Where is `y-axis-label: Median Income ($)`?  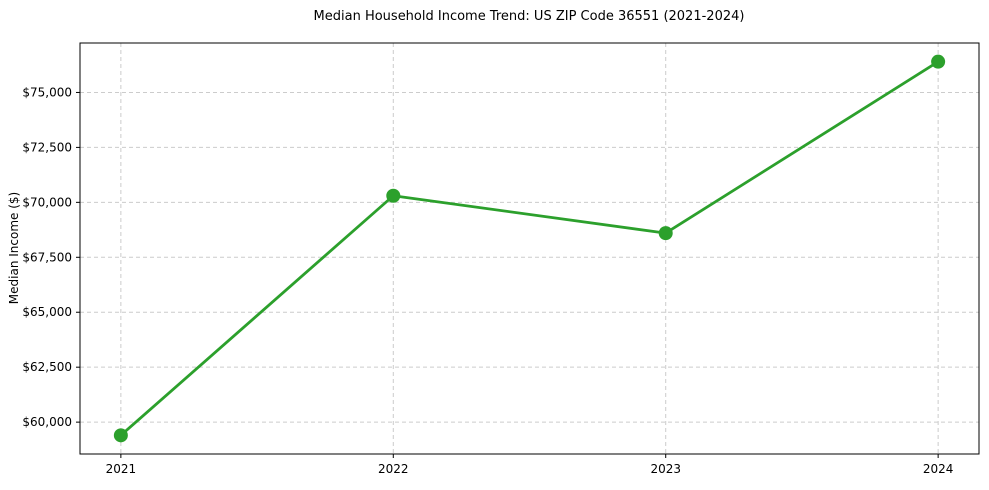 y-axis-label: Median Income ($) is located at coordinates (14, 248).